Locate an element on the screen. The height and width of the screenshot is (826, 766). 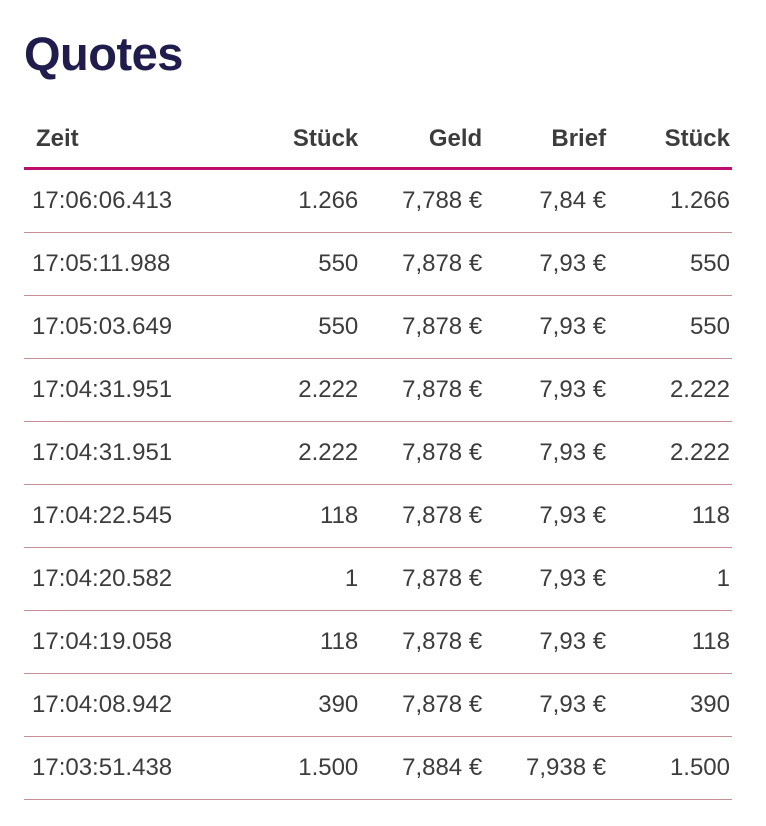
cell-zeit: 17:04:22.545 is located at coordinates (130, 516).